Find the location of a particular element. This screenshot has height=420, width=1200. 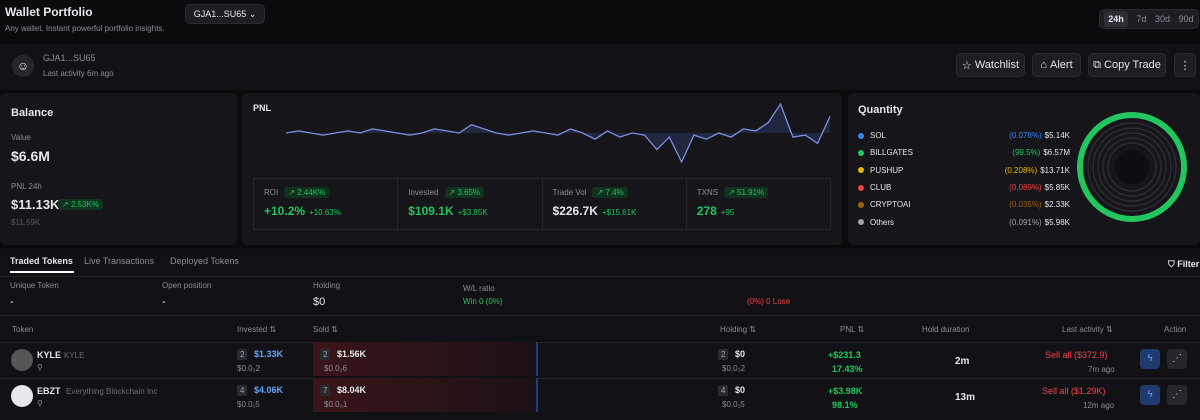

stat-bottom: $226.7K +$15.61K is located at coordinates (614, 211).